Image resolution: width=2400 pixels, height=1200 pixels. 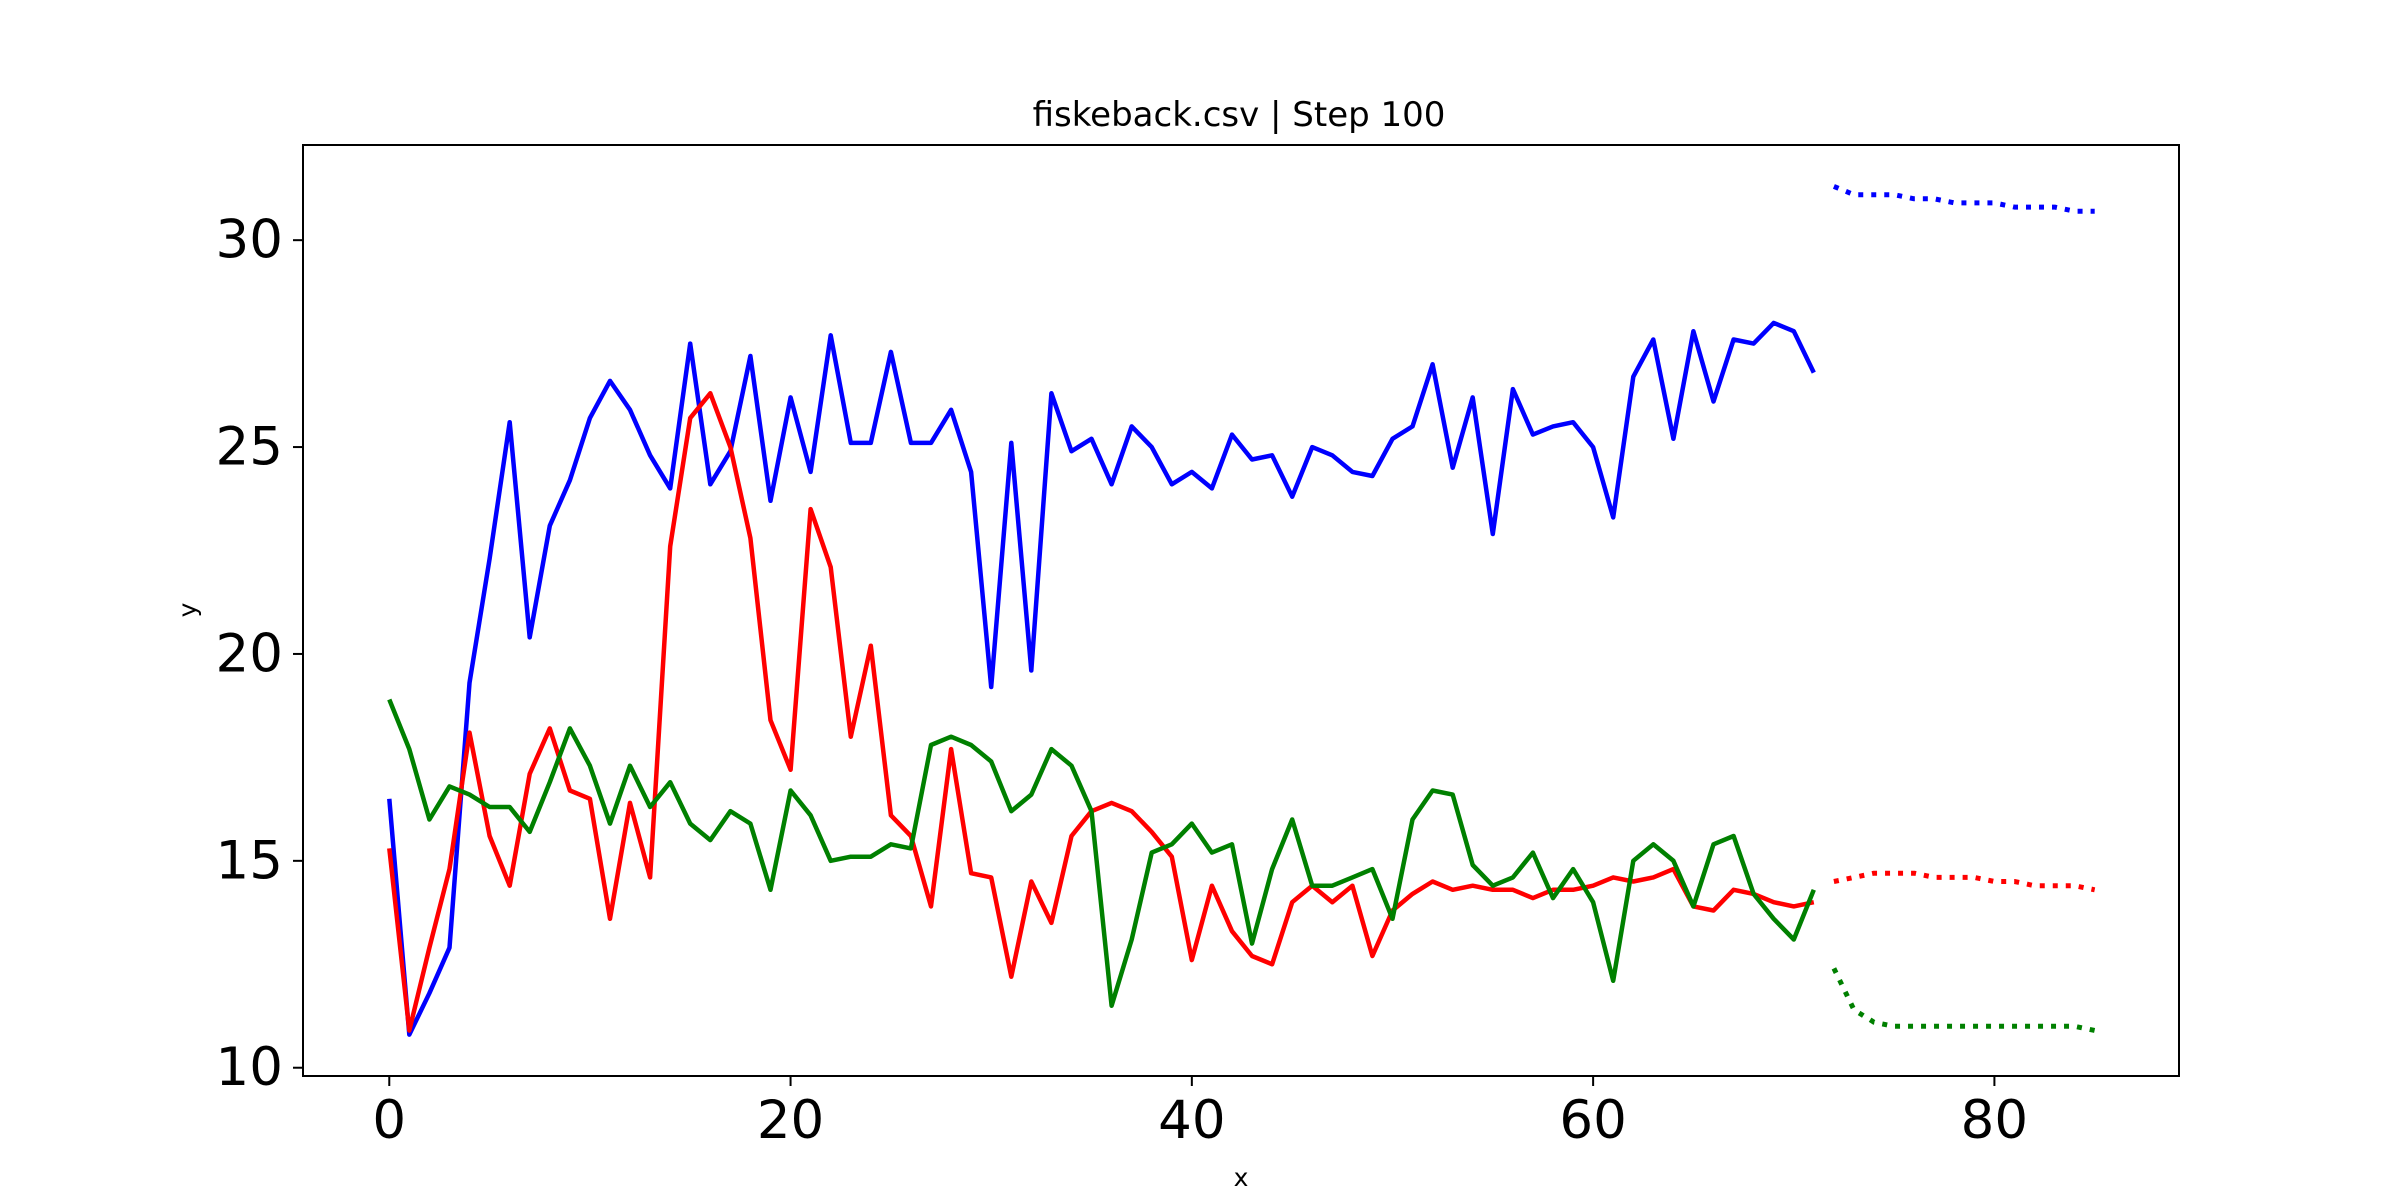 What do you see at coordinates (249, 653) in the screenshot?
I see `y-tick-label: 20` at bounding box center [249, 653].